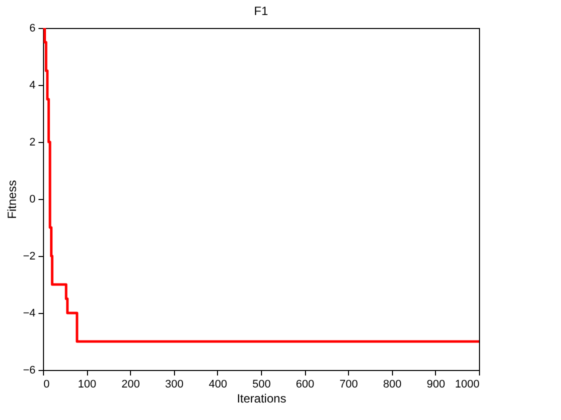 The image size is (561, 420). I want to click on x-tick-label: 300, so click(174, 384).